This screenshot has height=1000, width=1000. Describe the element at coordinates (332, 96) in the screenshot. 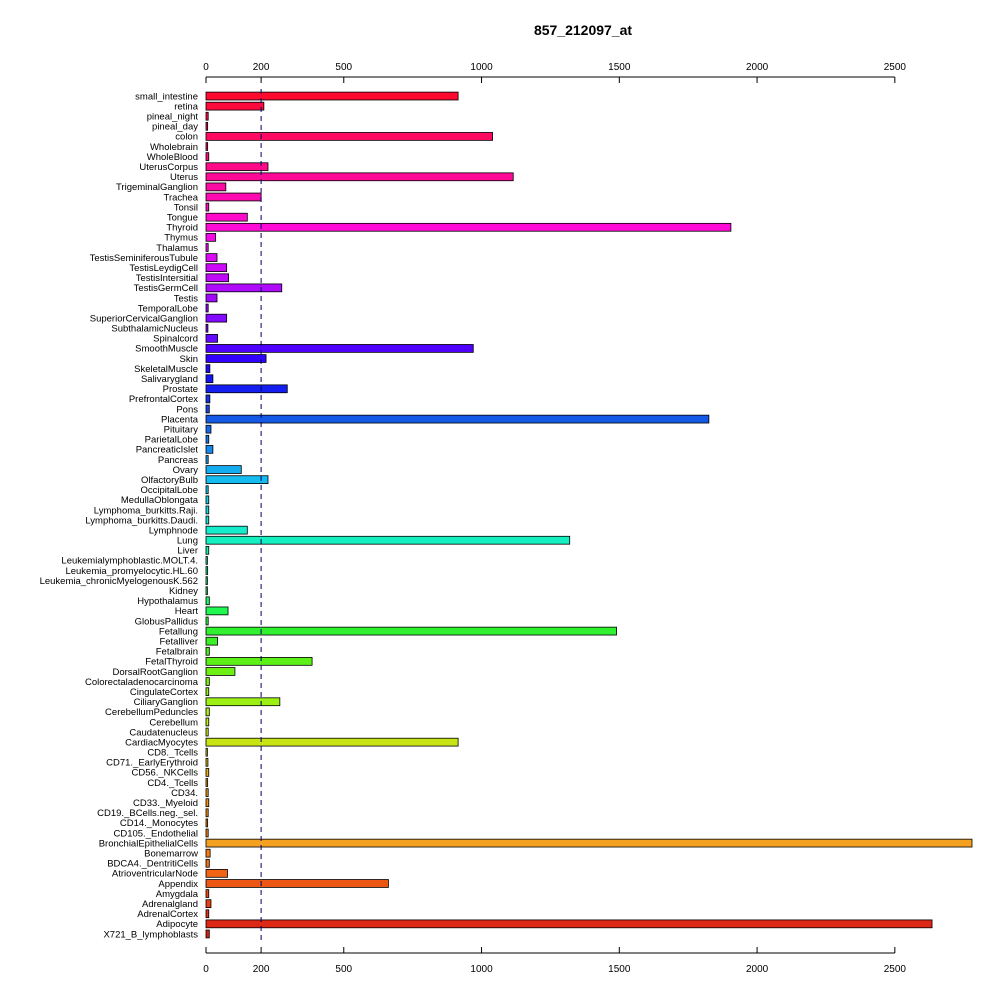

I see `bar-small_intestine` at that location.